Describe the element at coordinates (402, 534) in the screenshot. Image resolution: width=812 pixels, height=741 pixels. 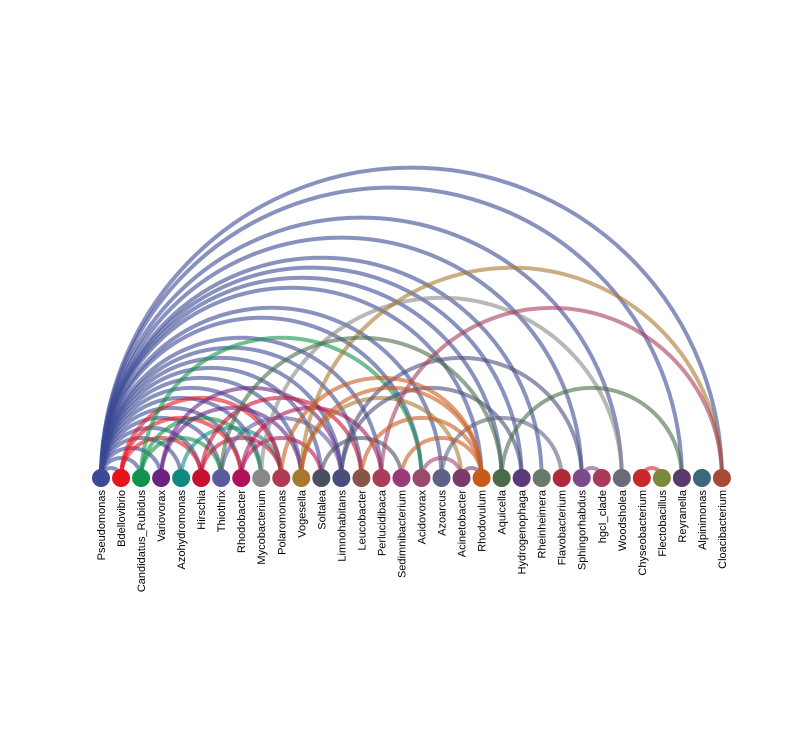
I see `node-label: Sedimnibacterium` at that location.